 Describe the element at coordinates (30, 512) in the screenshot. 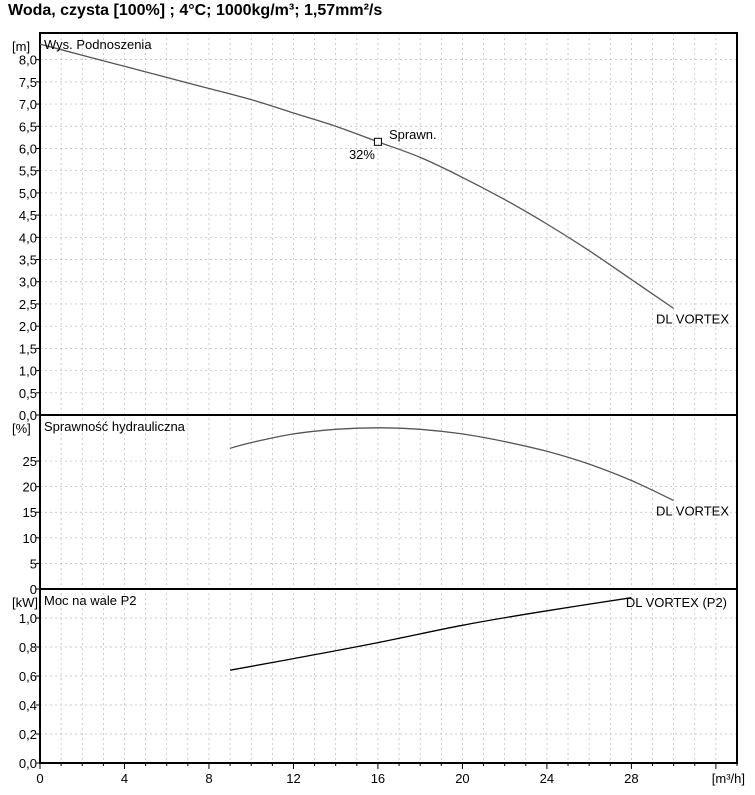

I see `y-tick-label: 15` at that location.